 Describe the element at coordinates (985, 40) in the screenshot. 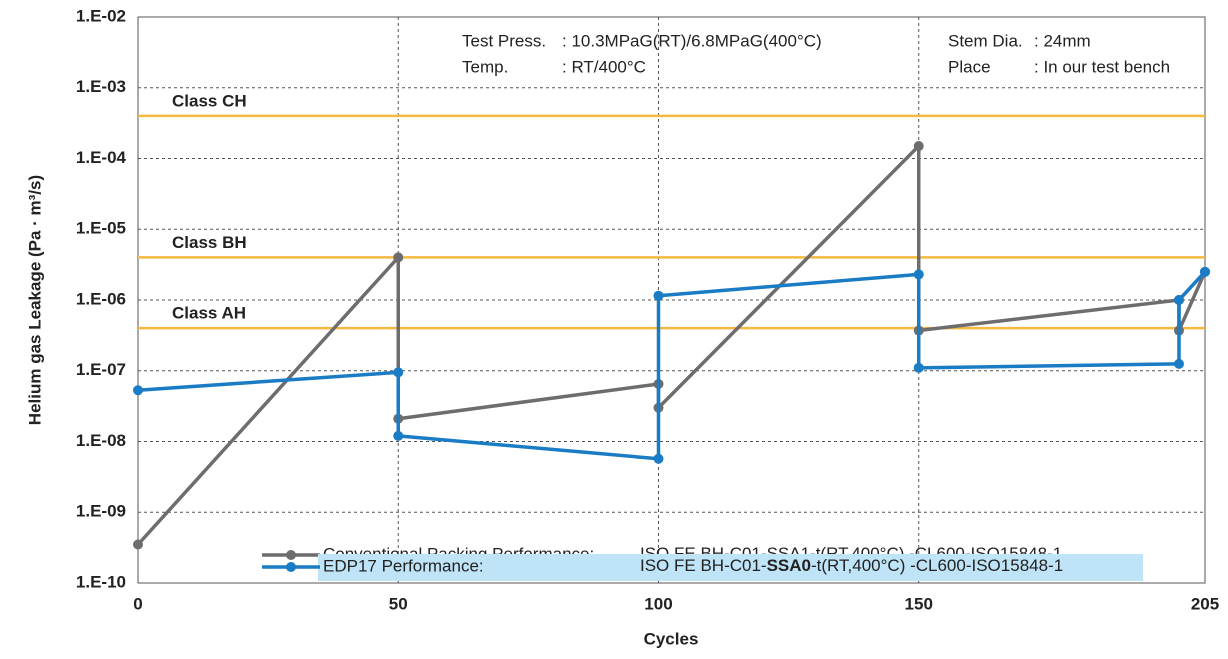

I see `annotation-label: Stem Dia.` at that location.